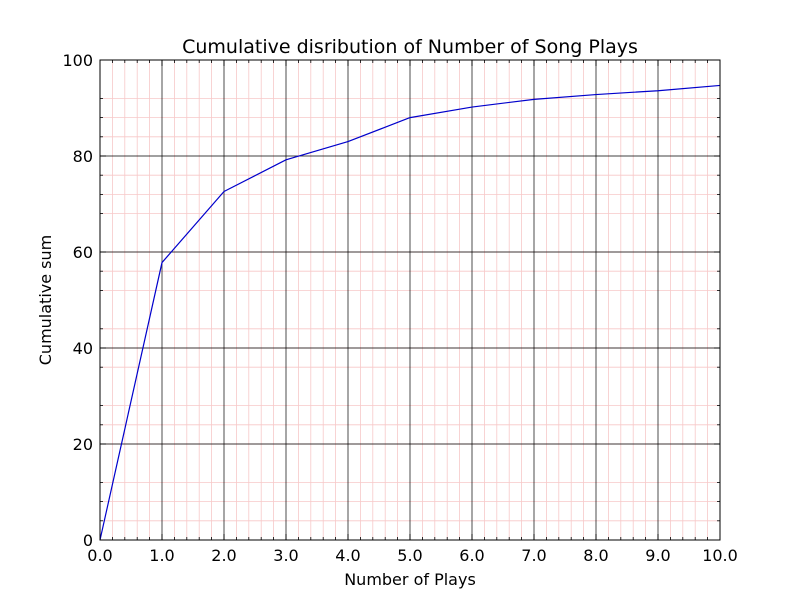  Describe the element at coordinates (161, 555) in the screenshot. I see `x-tick-label: 1.0` at that location.